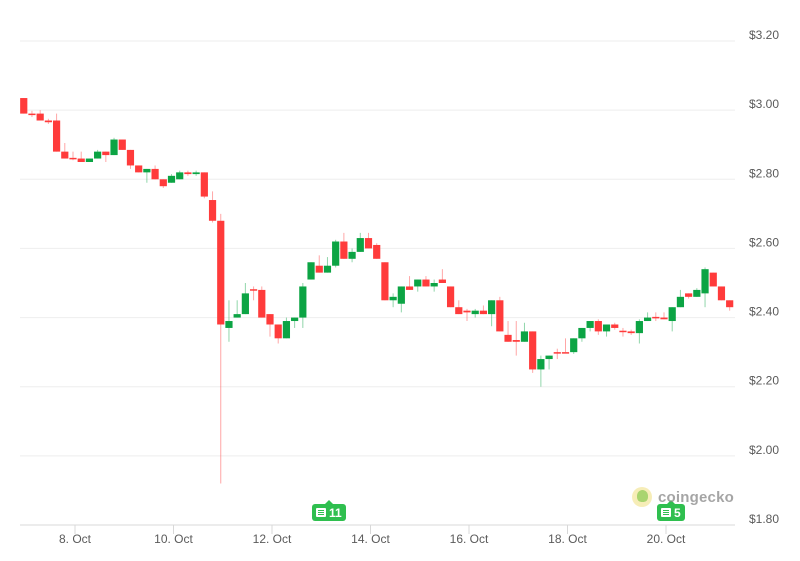  I want to click on news-badge: 5, so click(671, 510).